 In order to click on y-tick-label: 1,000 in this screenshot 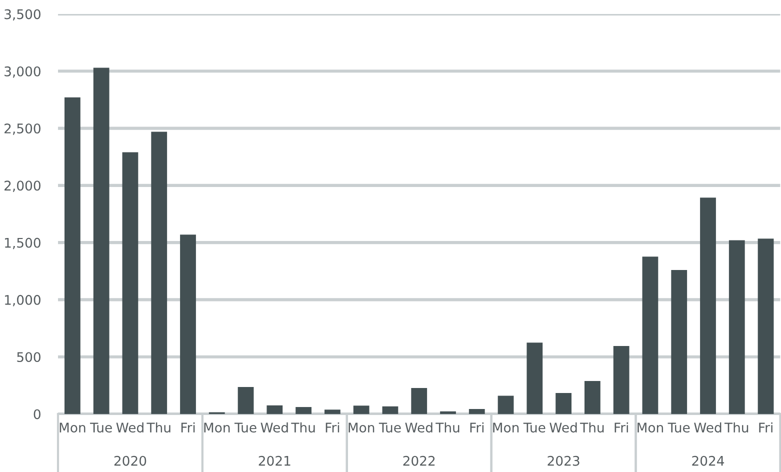, I will do `click(22, 300)`.